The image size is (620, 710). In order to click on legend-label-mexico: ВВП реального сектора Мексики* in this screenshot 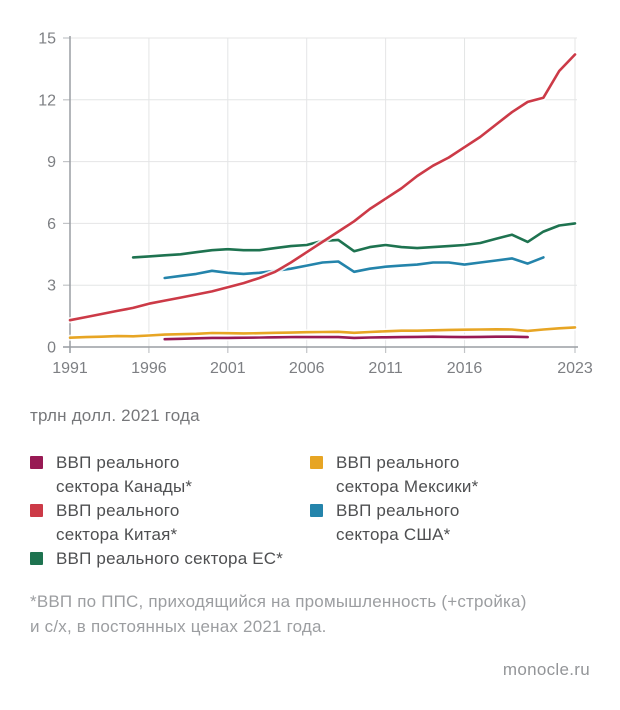, I will do `click(407, 474)`.